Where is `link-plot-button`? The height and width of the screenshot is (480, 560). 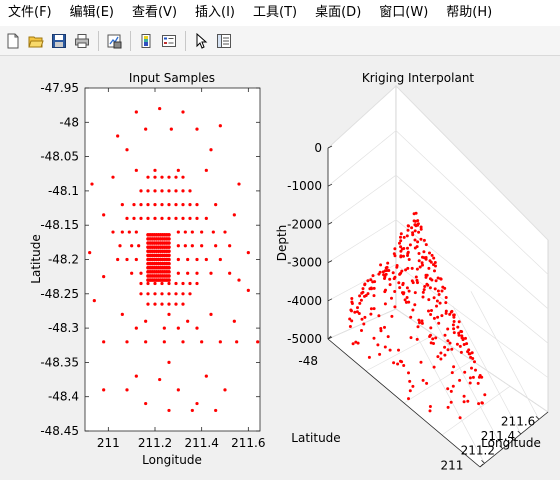 link-plot-button is located at coordinates (114, 41).